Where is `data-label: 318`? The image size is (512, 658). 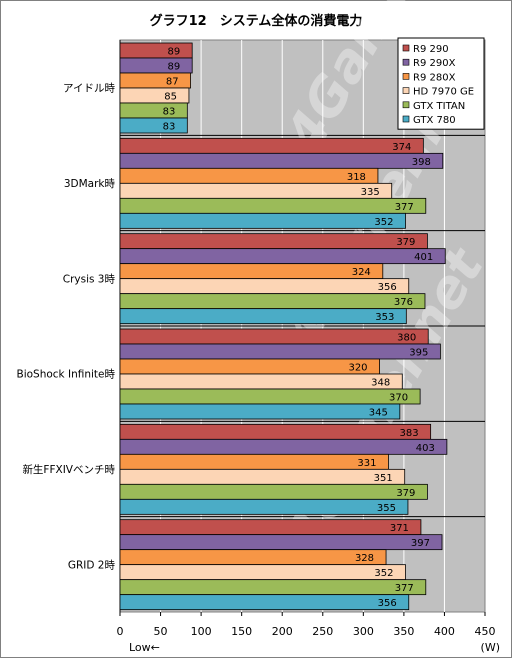 data-label: 318 is located at coordinates (356, 177).